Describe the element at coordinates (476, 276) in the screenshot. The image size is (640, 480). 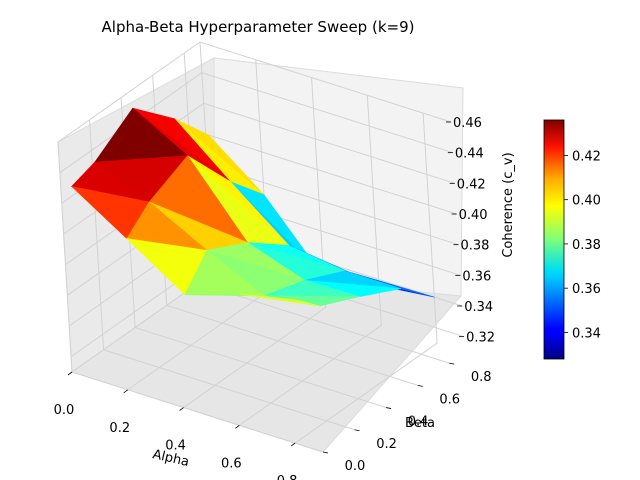
I see `z-tick-label: 0.36` at that location.